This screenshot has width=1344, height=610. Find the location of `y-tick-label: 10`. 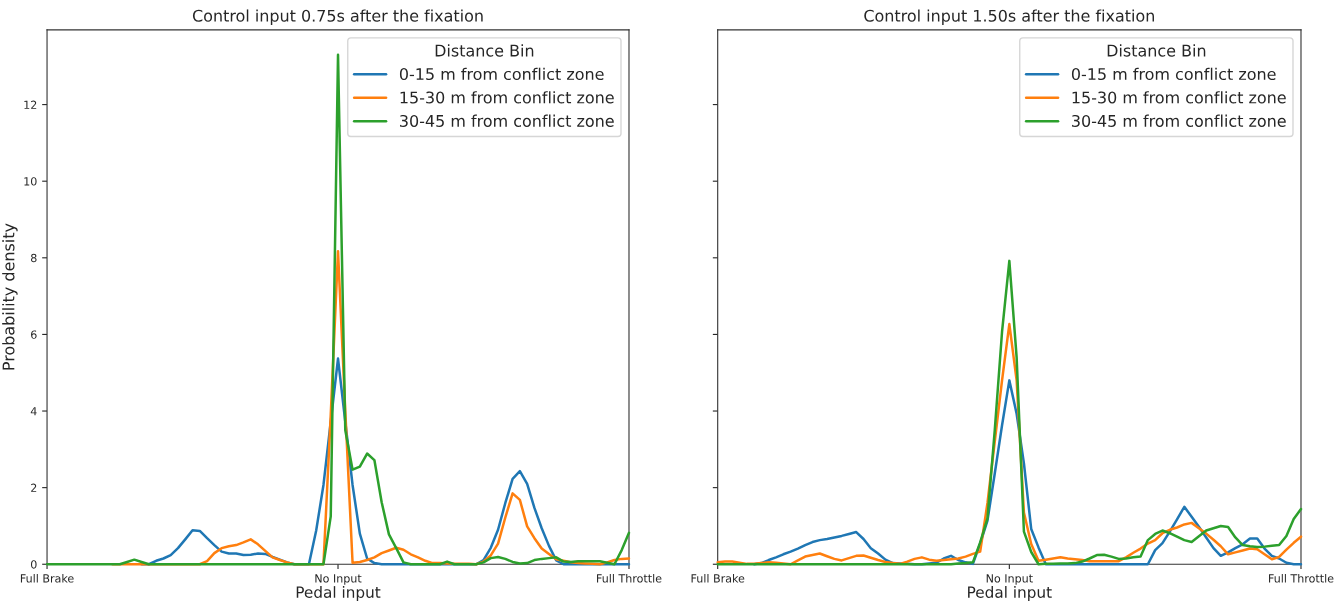

y-tick-label: 10 is located at coordinates (30, 181).